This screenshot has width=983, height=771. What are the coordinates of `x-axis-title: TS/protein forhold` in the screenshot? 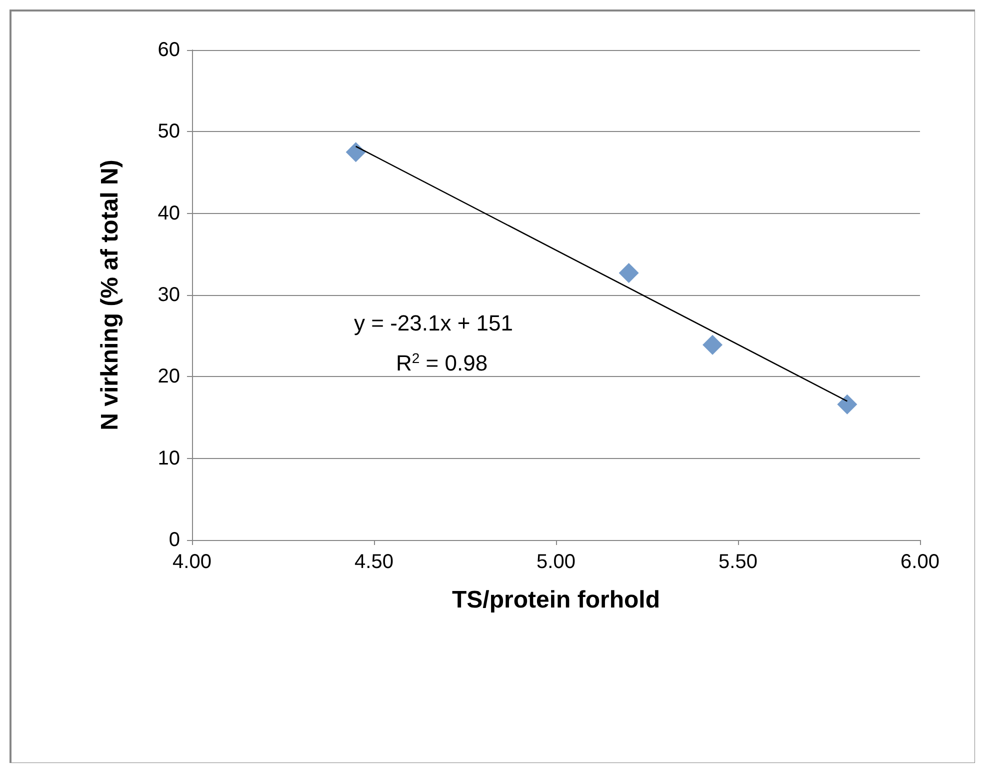 It's located at (556, 600).